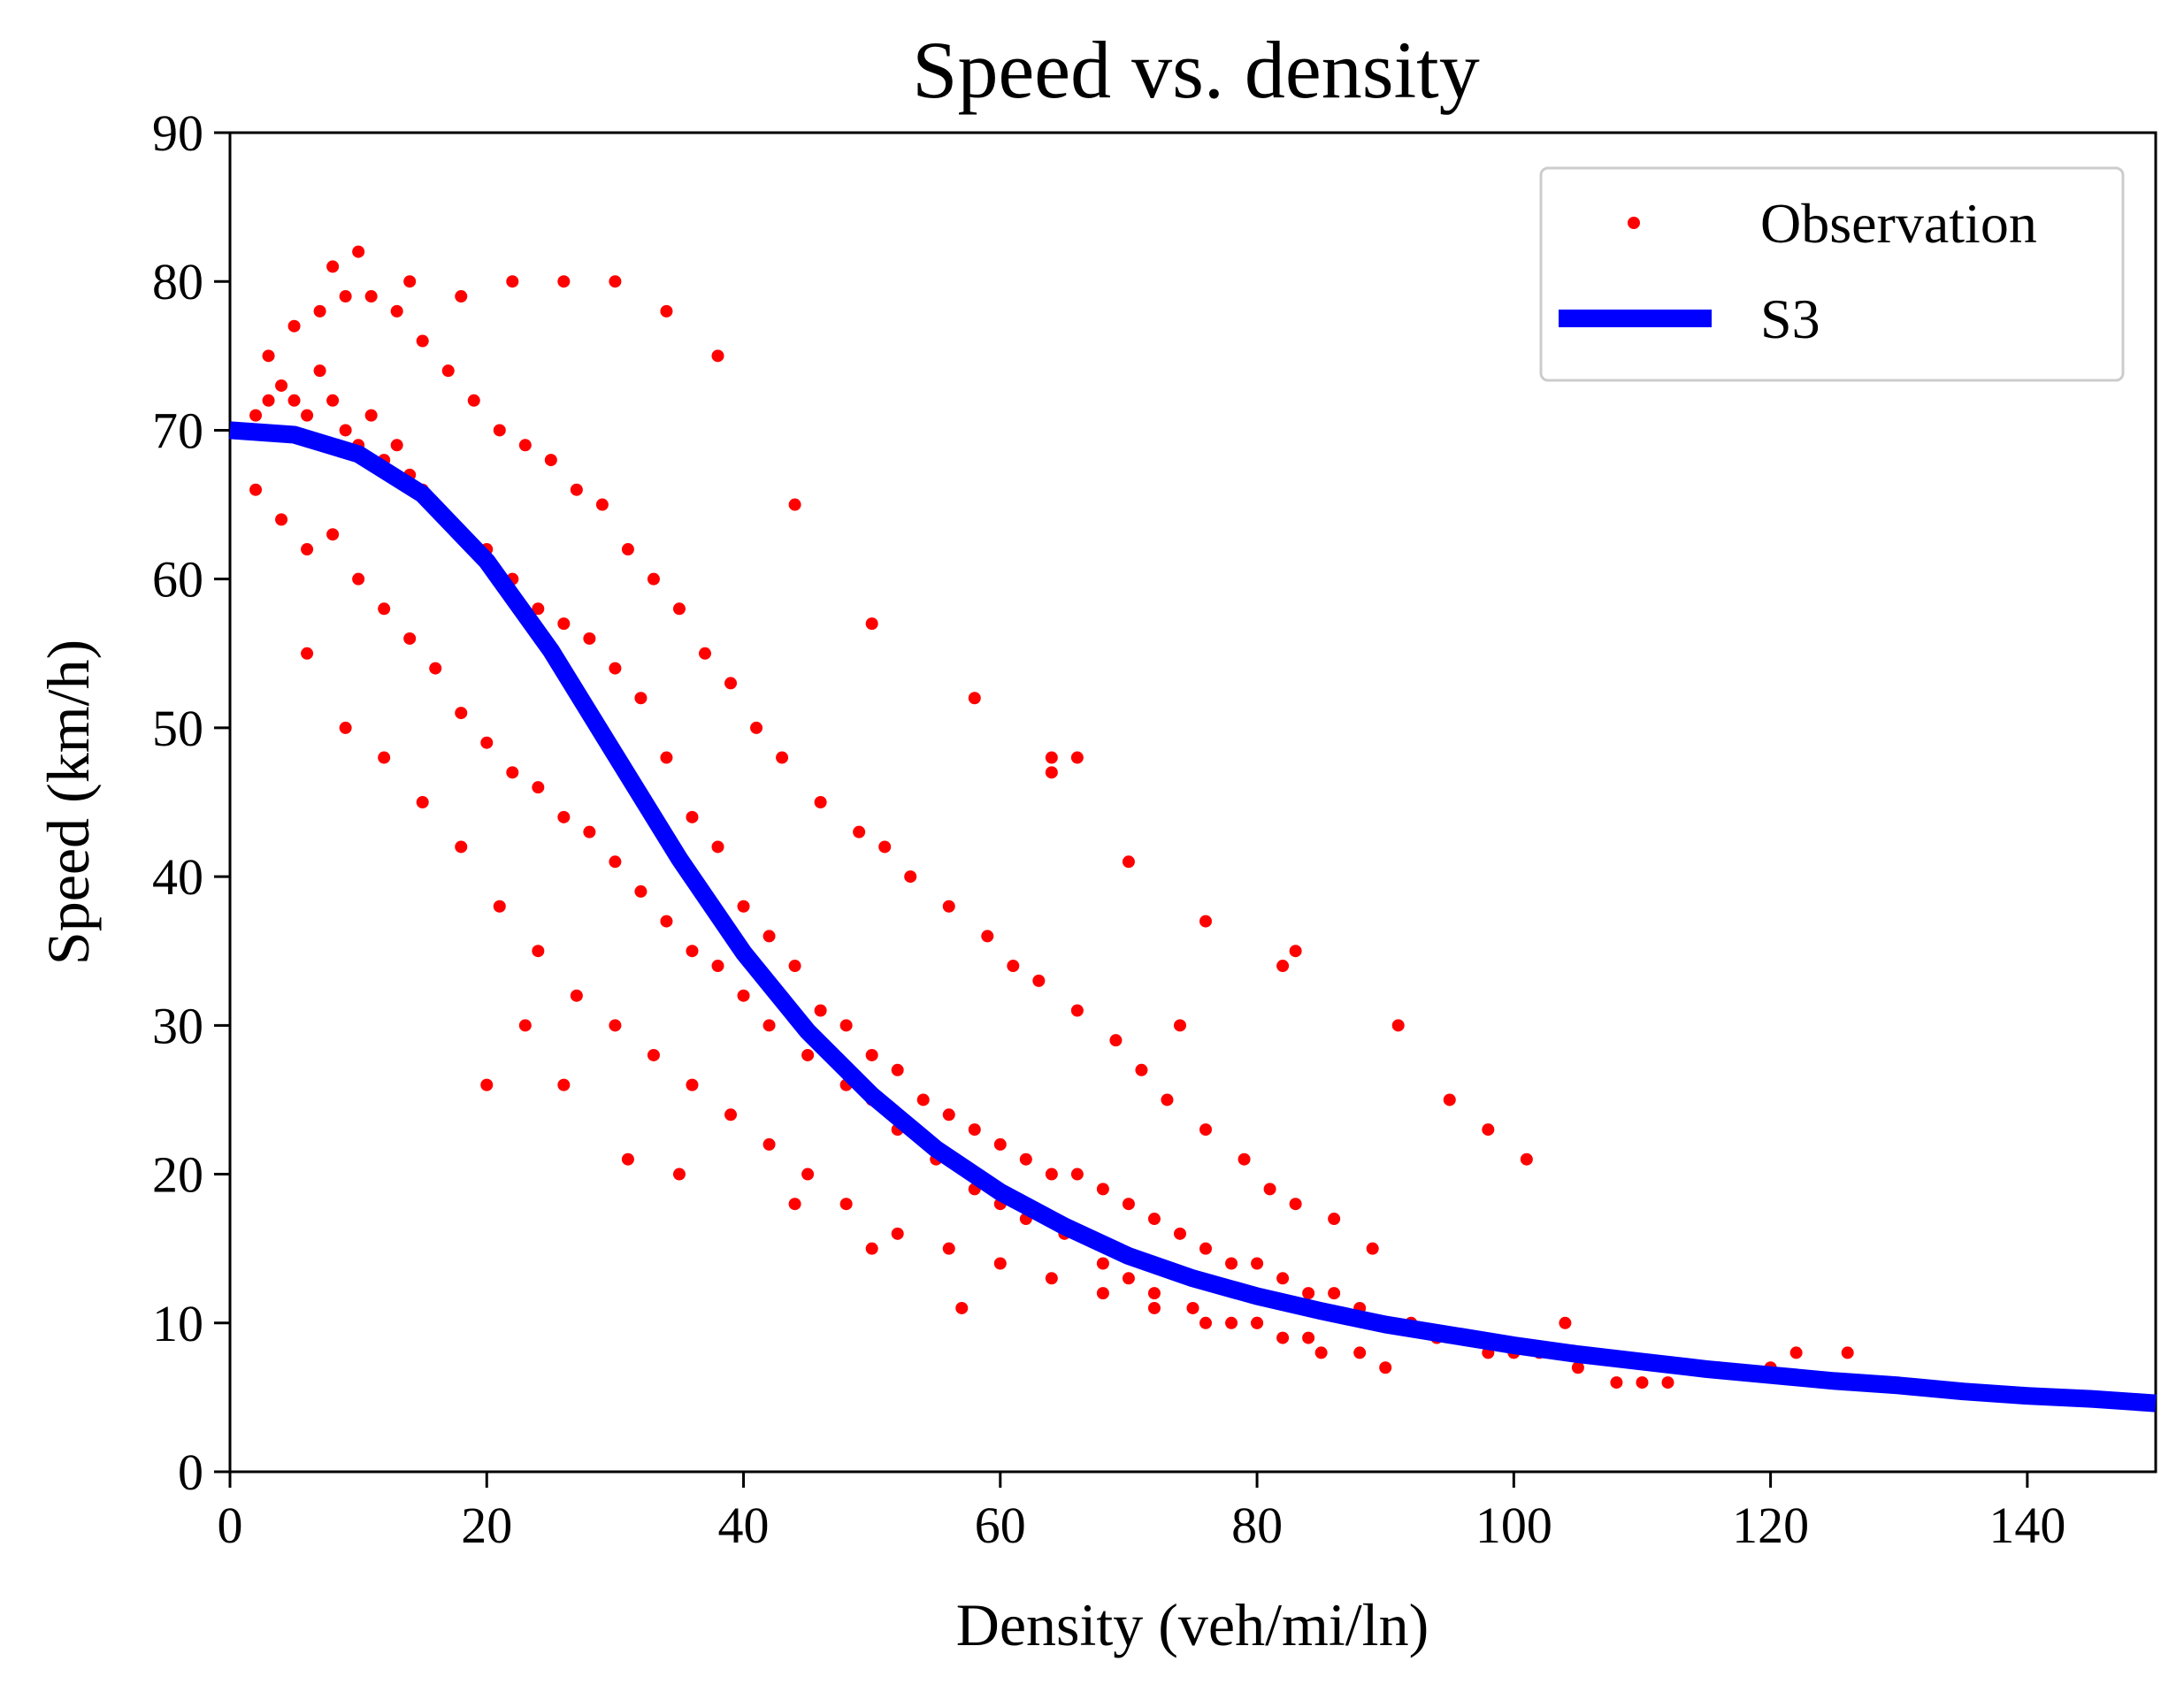 The image size is (2184, 1692). I want to click on x-tick-label: 60, so click(1000, 1525).